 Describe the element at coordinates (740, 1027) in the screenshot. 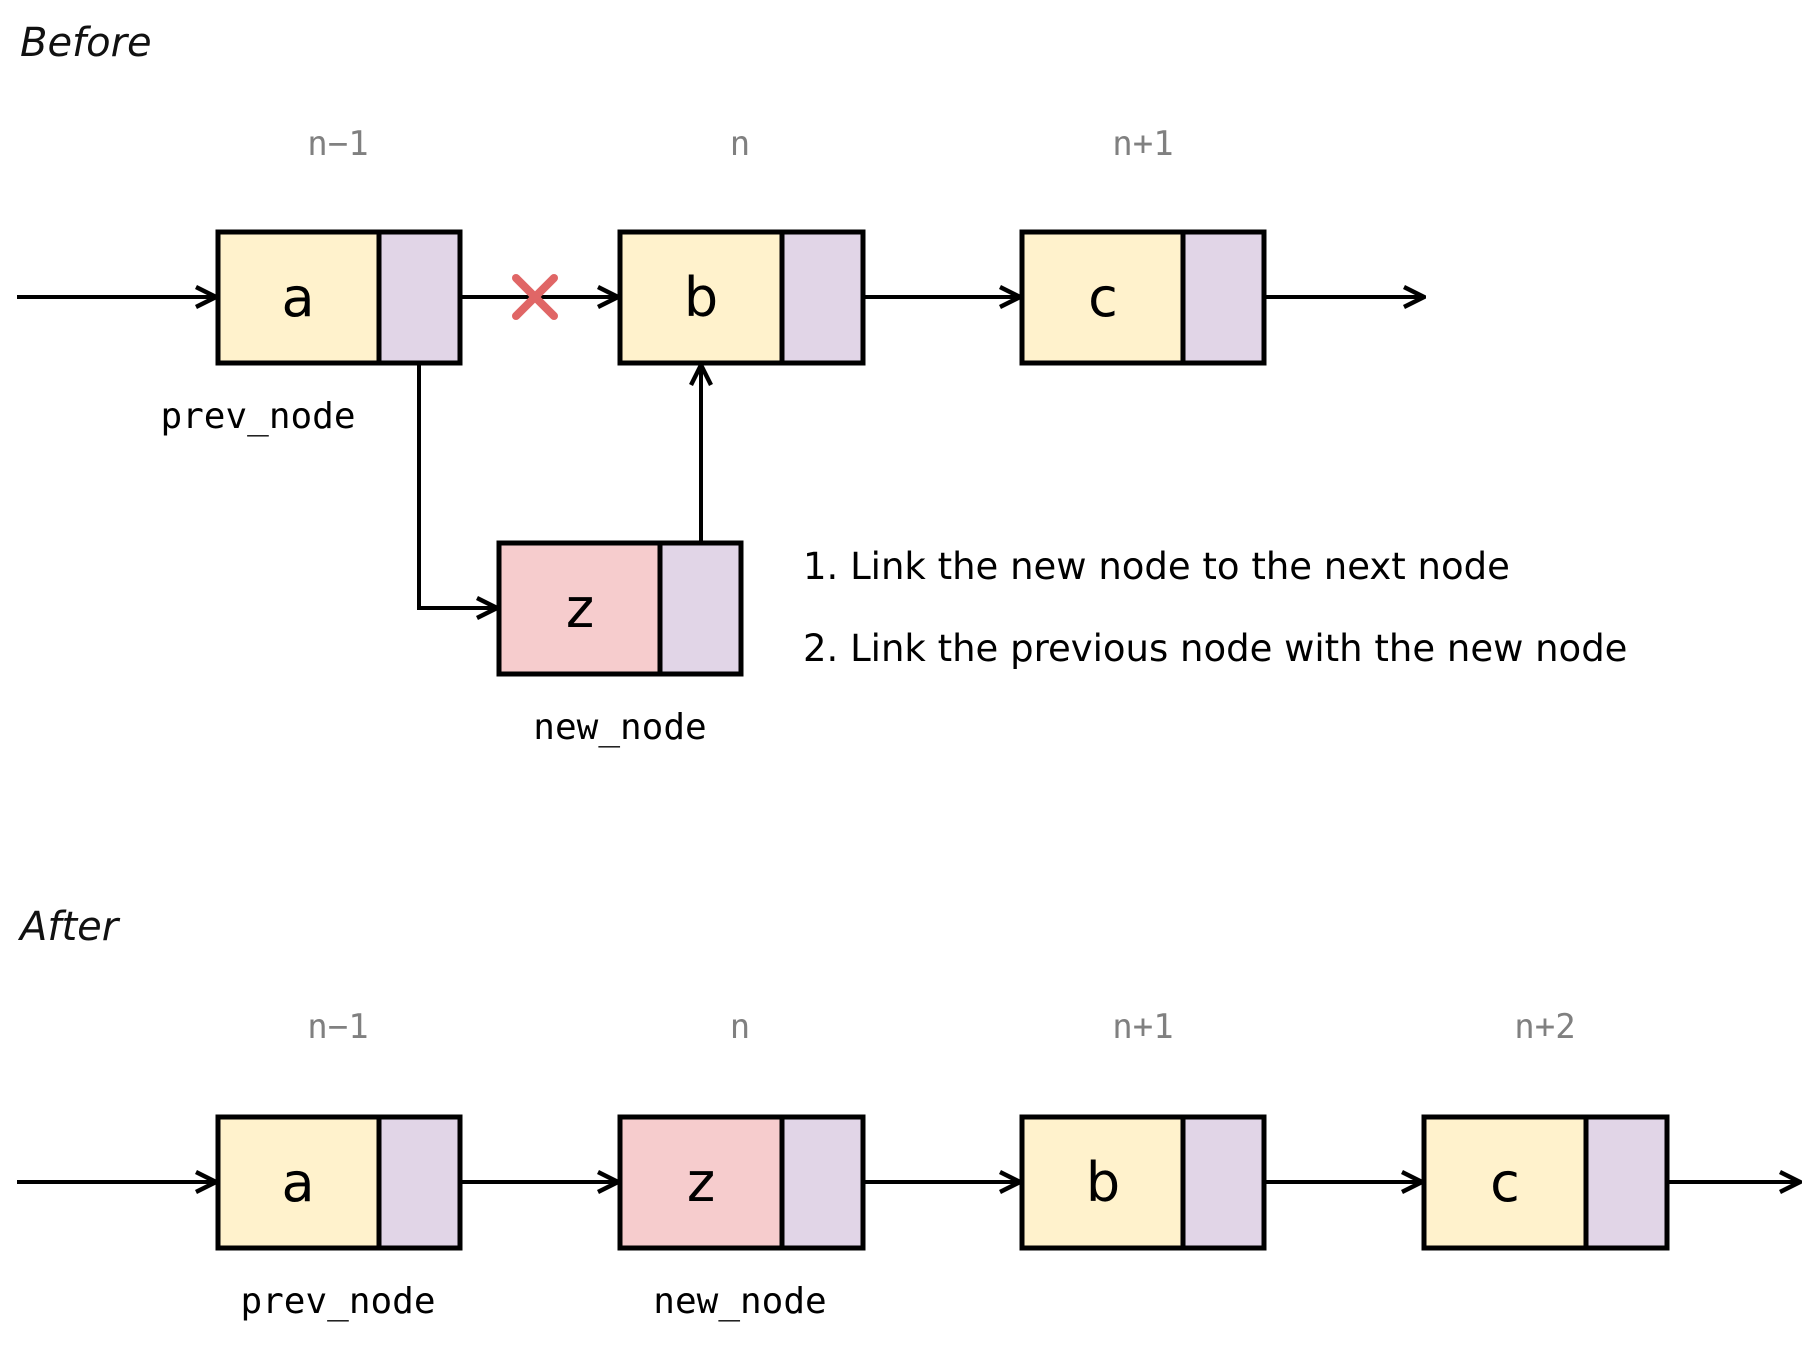

I see `after-index-n: n` at that location.